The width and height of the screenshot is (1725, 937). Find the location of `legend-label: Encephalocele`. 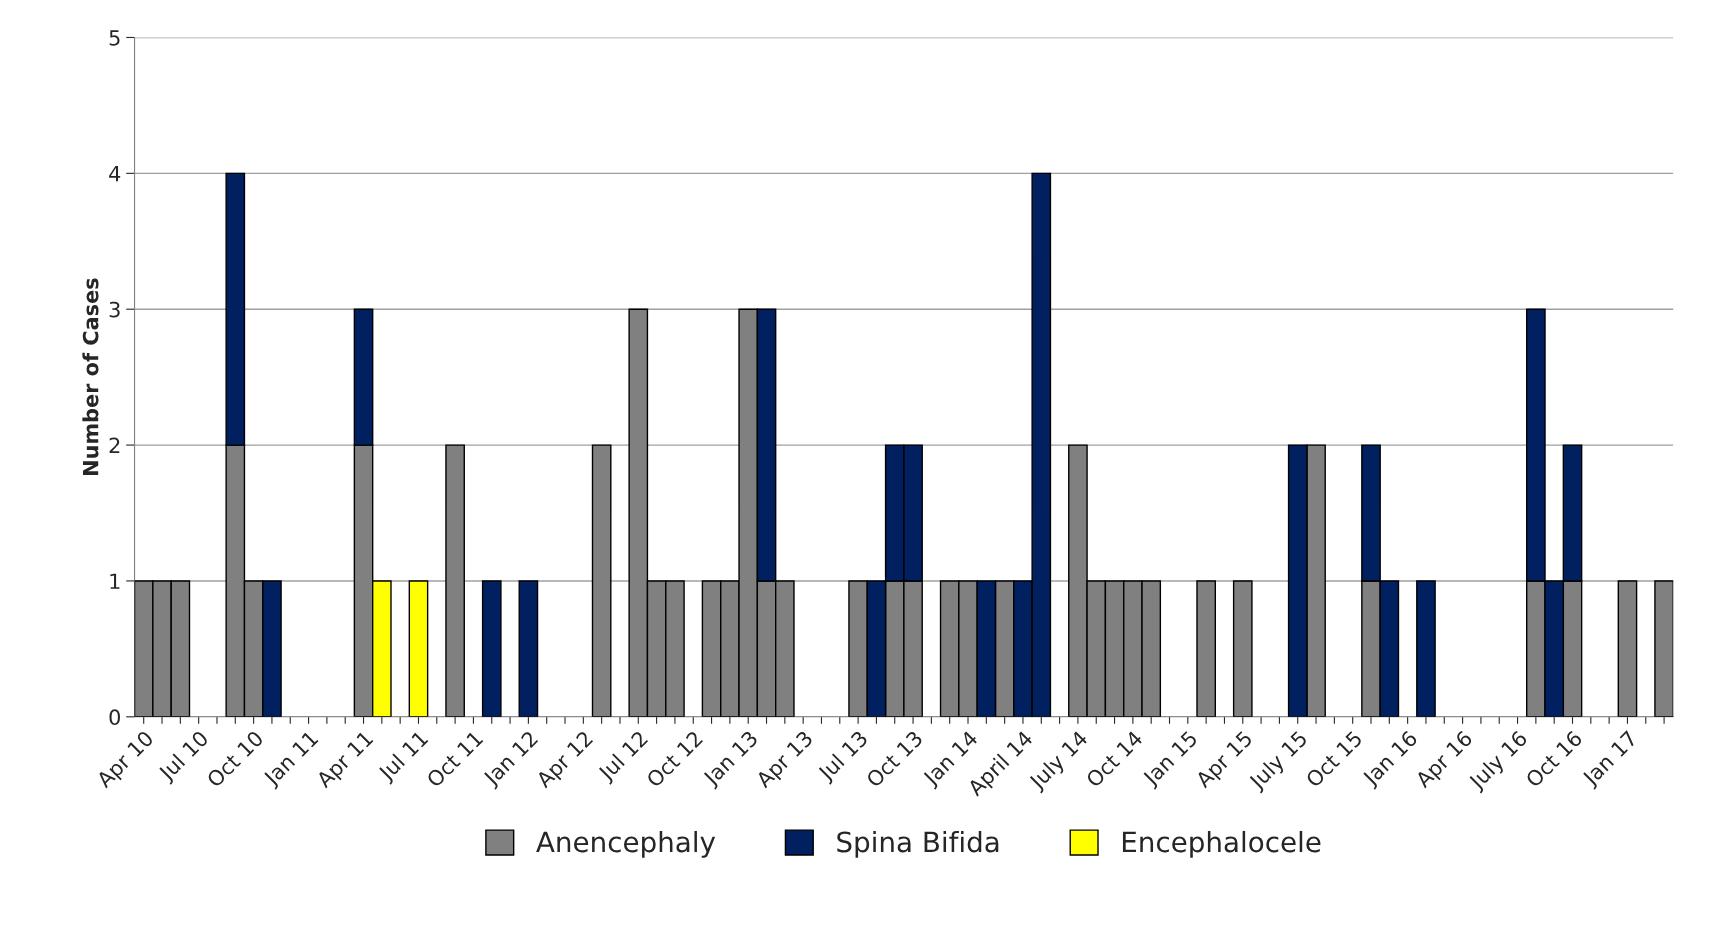

legend-label: Encephalocele is located at coordinates (1221, 844).